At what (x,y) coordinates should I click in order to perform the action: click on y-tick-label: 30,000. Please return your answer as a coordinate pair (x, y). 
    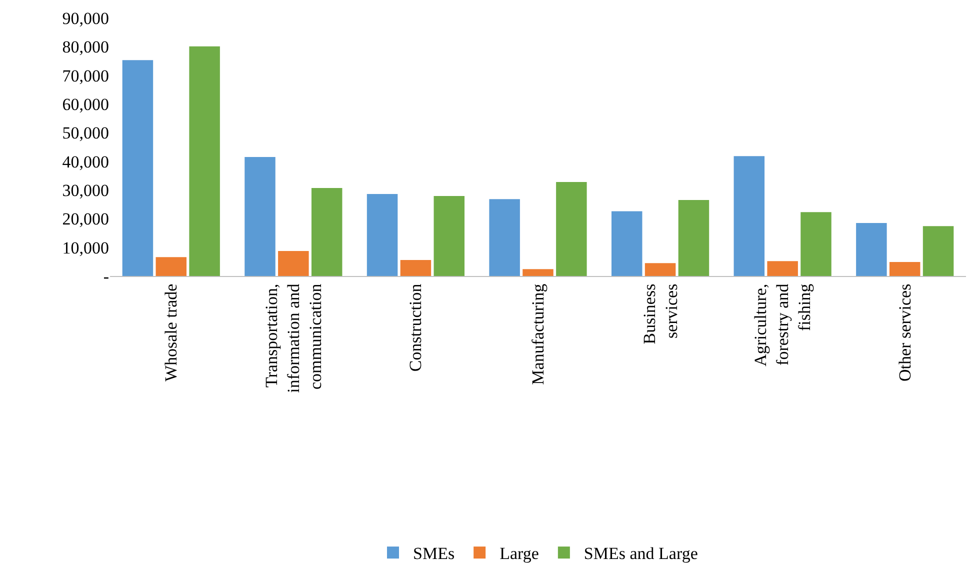
    Looking at the image, I should click on (85, 190).